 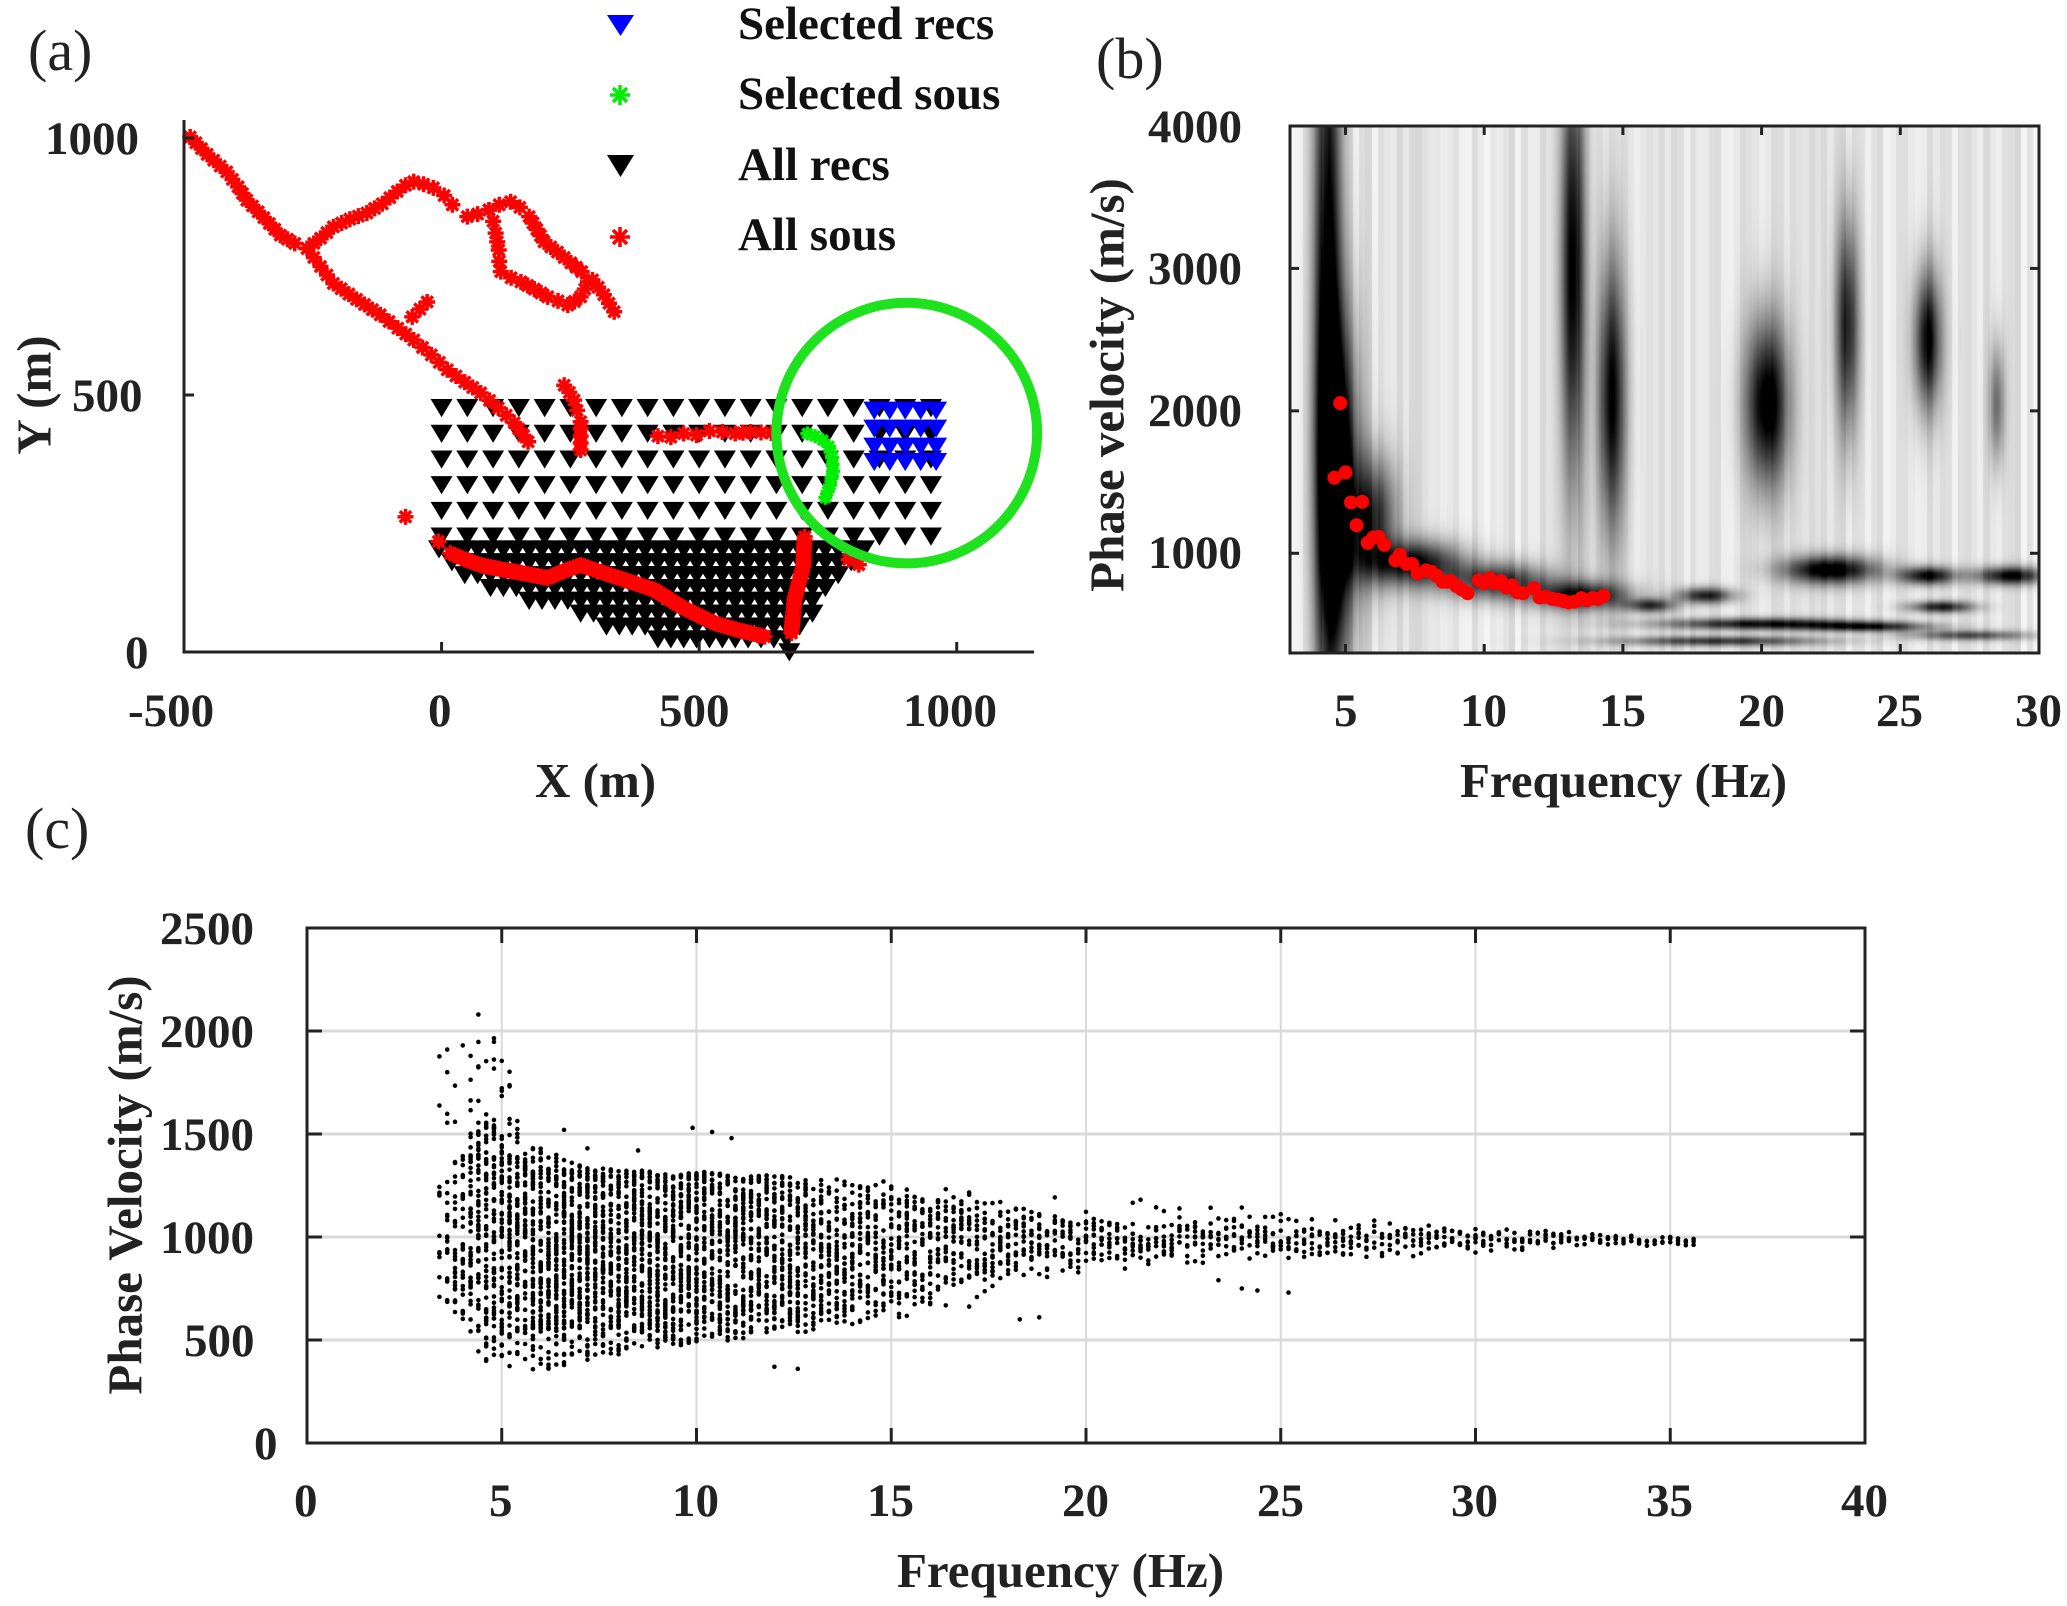 What do you see at coordinates (137, 653) in the screenshot?
I see `a-ytick-0: 0` at bounding box center [137, 653].